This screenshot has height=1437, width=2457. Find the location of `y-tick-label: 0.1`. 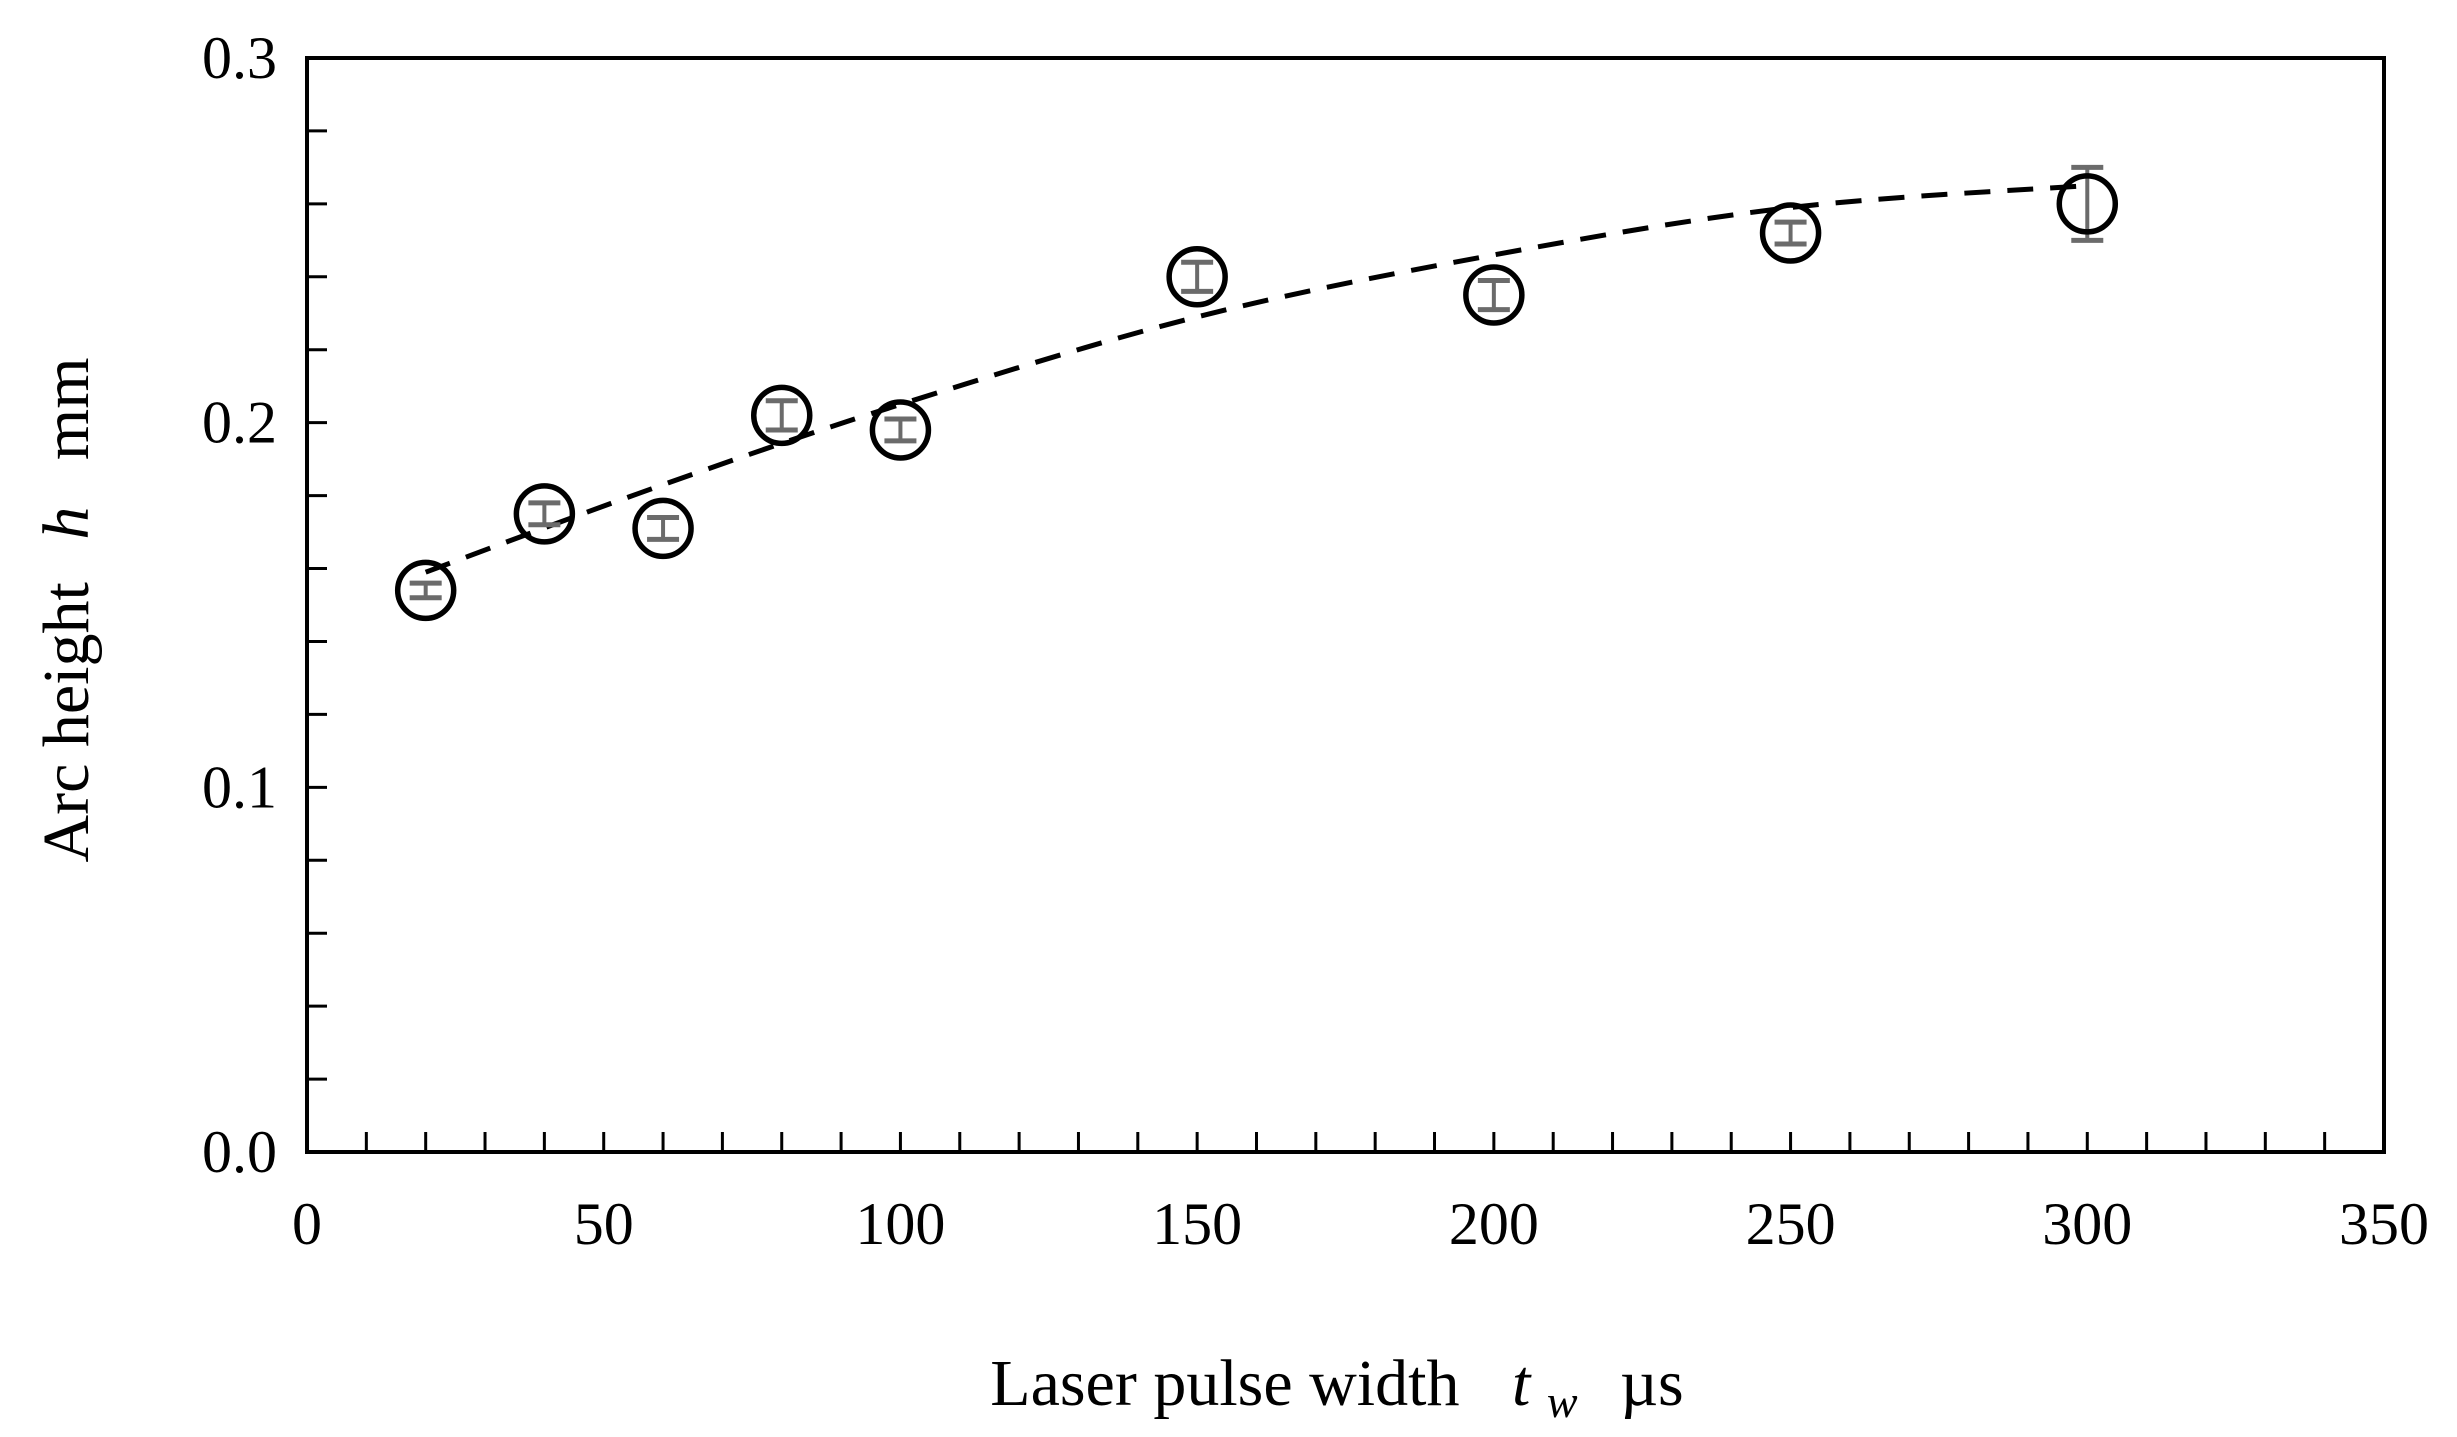

y-tick-label: 0.1 is located at coordinates (239, 787).